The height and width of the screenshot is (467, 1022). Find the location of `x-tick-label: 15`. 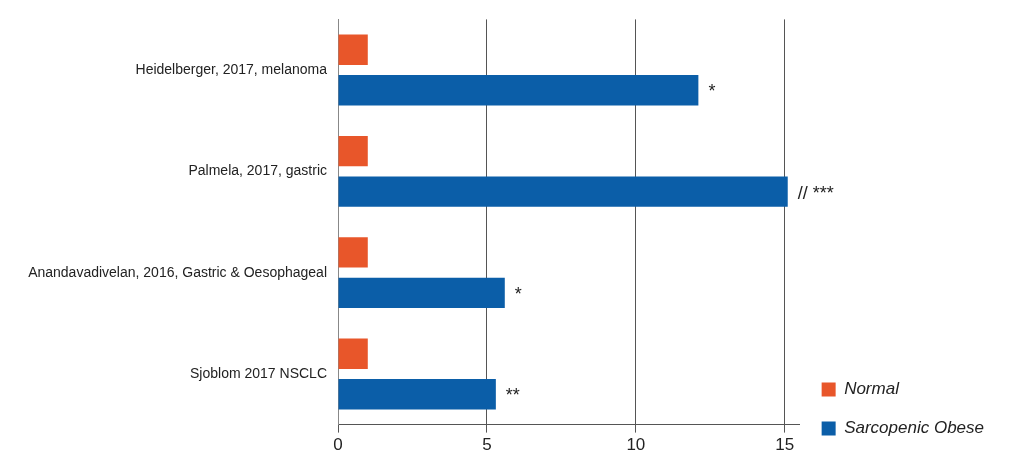

x-tick-label: 15 is located at coordinates (785, 445).